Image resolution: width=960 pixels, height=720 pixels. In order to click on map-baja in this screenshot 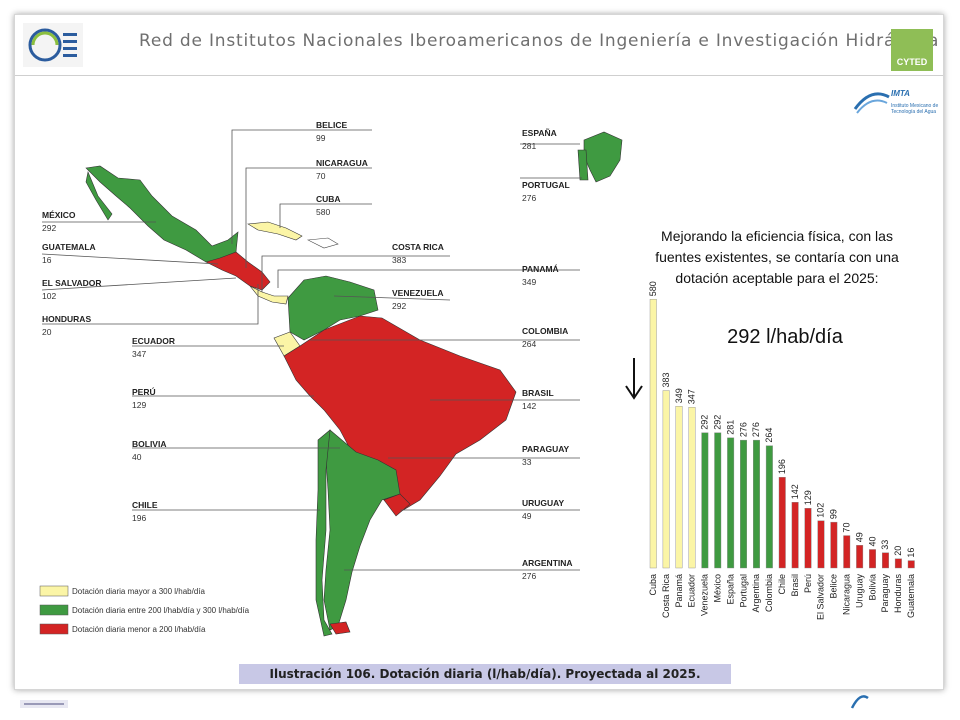, I will do `click(99, 195)`.